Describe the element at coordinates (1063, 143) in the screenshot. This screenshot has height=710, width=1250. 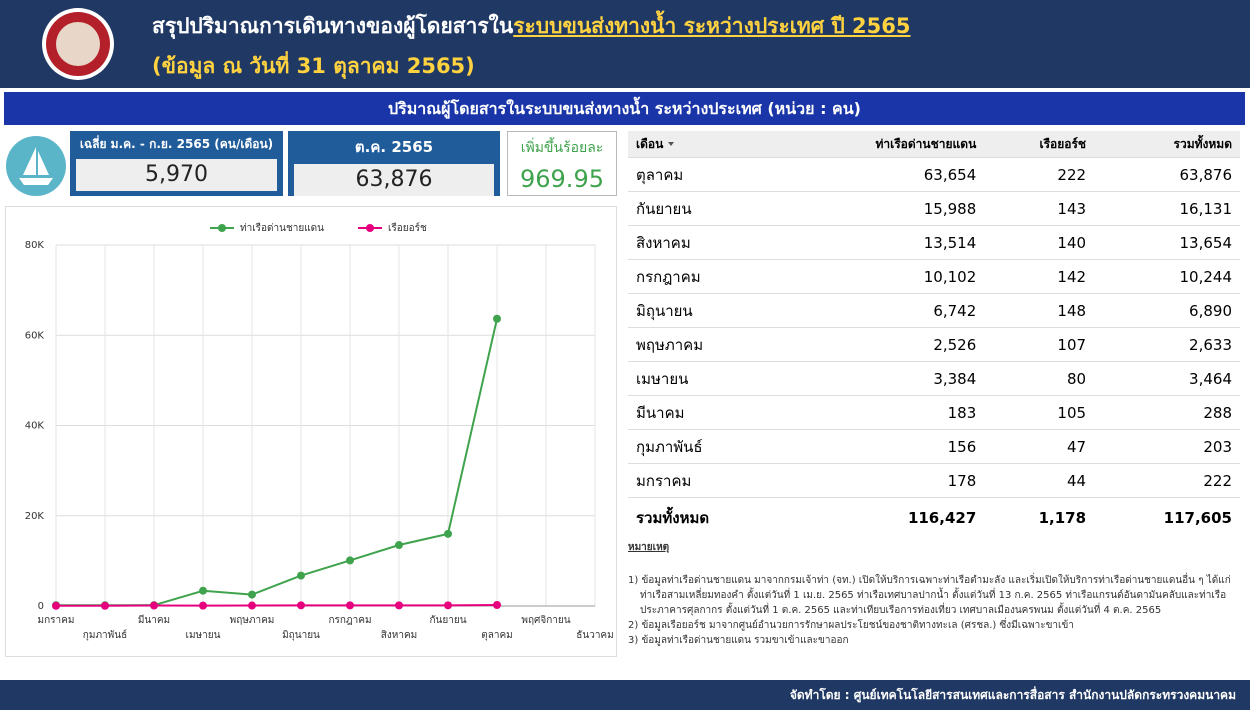
I see `header-text: เรือยอร์ช` at that location.